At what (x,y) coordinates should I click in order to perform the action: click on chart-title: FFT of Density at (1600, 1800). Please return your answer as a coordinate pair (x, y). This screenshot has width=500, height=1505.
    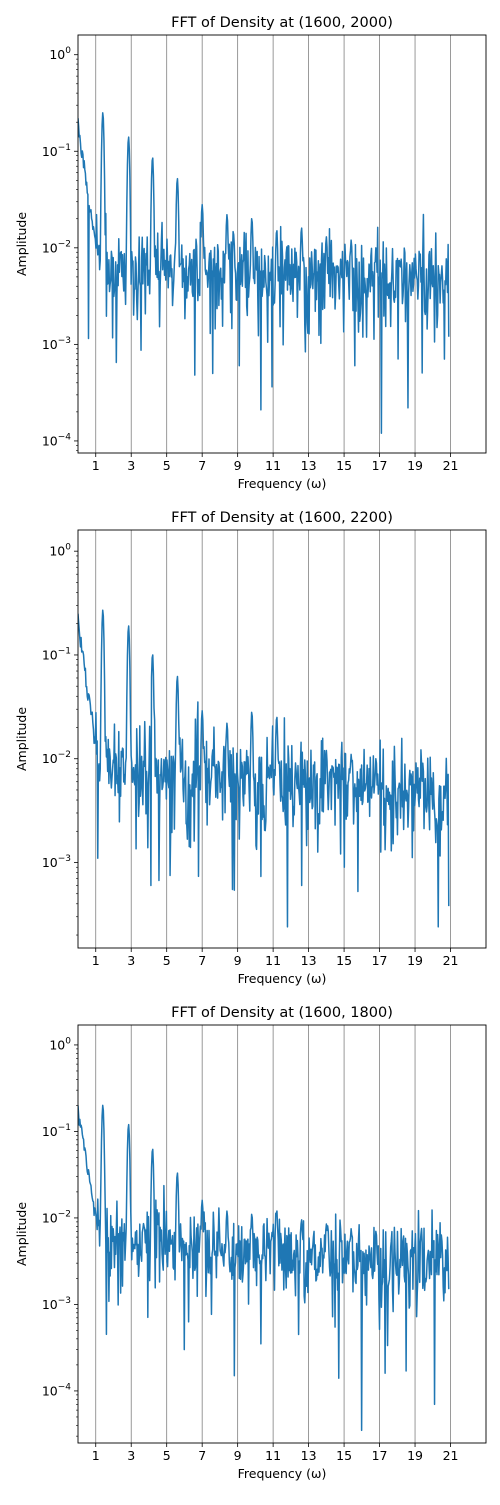
    Looking at the image, I should click on (282, 1013).